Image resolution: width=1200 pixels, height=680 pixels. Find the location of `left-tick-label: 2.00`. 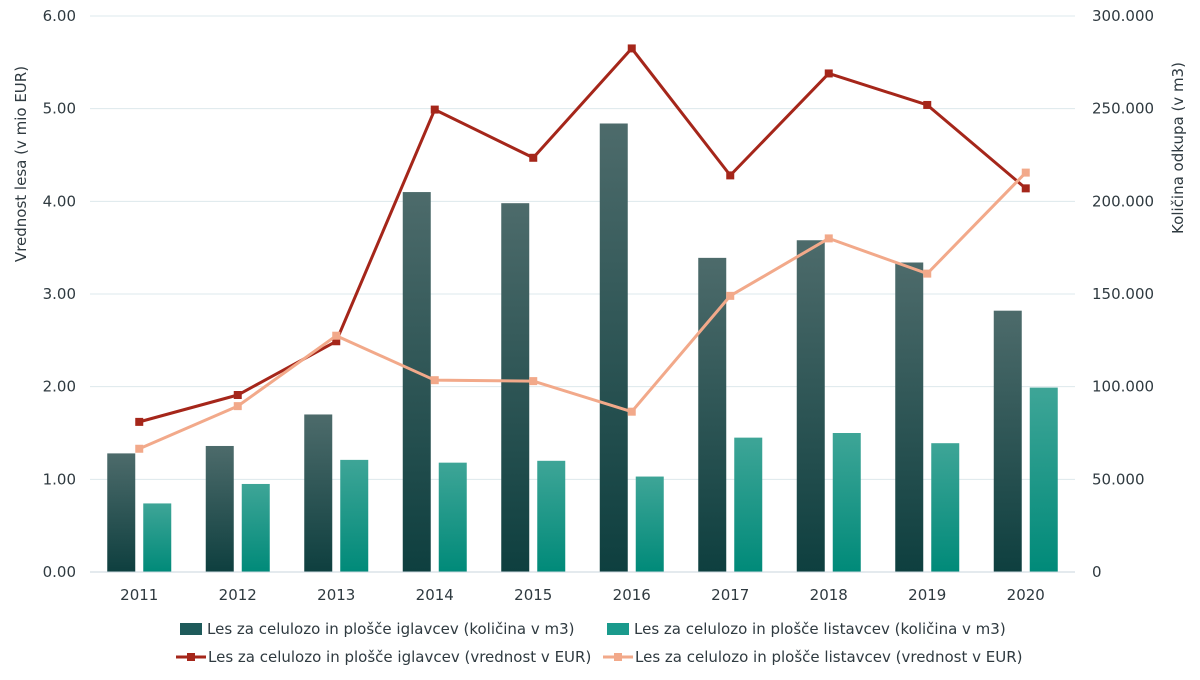

left-tick-label: 2.00 is located at coordinates (59, 387).